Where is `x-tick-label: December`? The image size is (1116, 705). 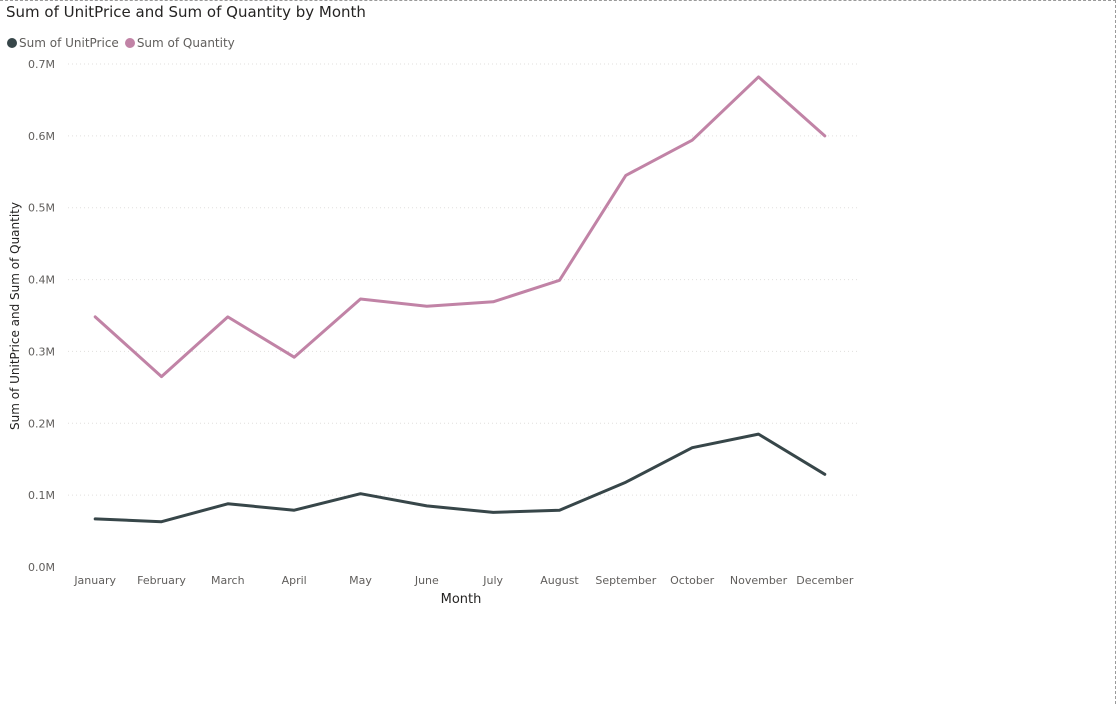 x-tick-label: December is located at coordinates (825, 580).